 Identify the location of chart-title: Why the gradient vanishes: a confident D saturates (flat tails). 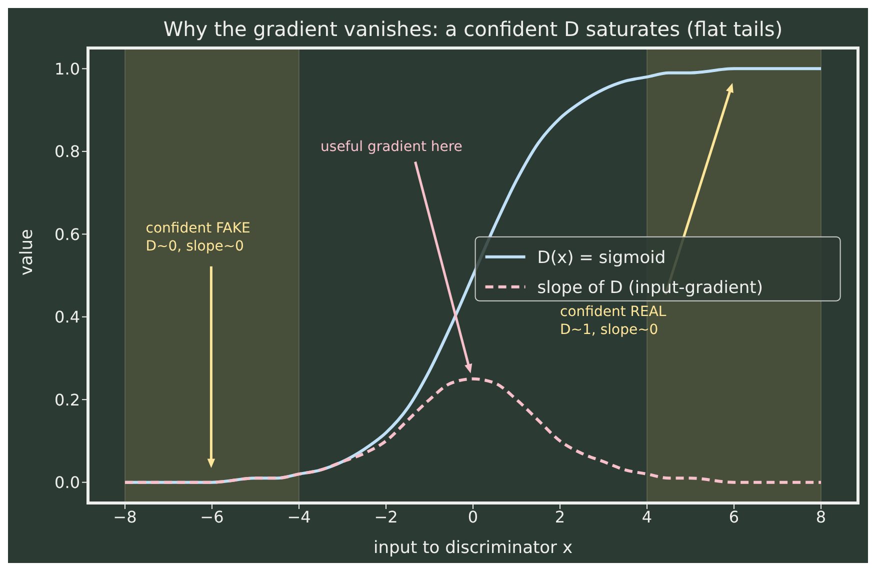
(473, 29).